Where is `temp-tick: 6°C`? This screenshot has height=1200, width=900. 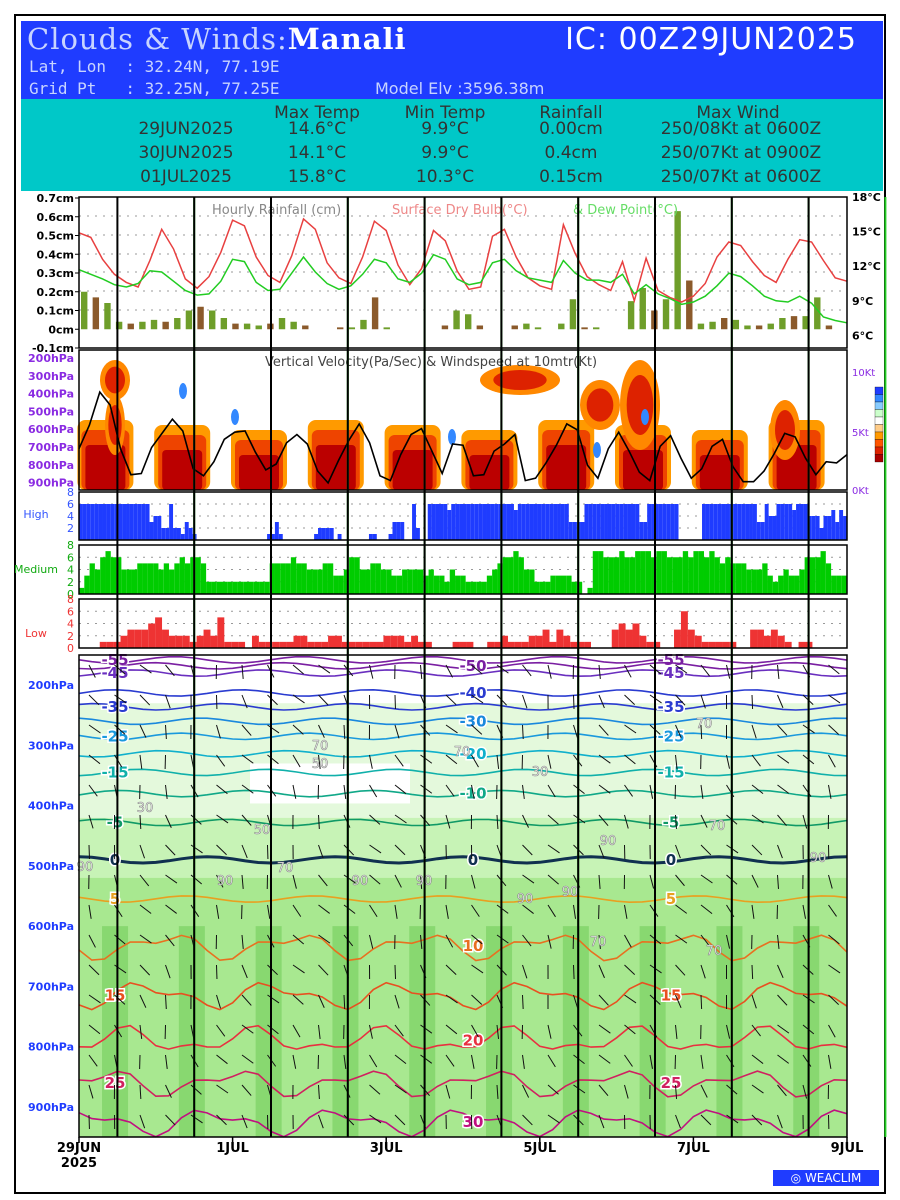 temp-tick: 6°C is located at coordinates (862, 335).